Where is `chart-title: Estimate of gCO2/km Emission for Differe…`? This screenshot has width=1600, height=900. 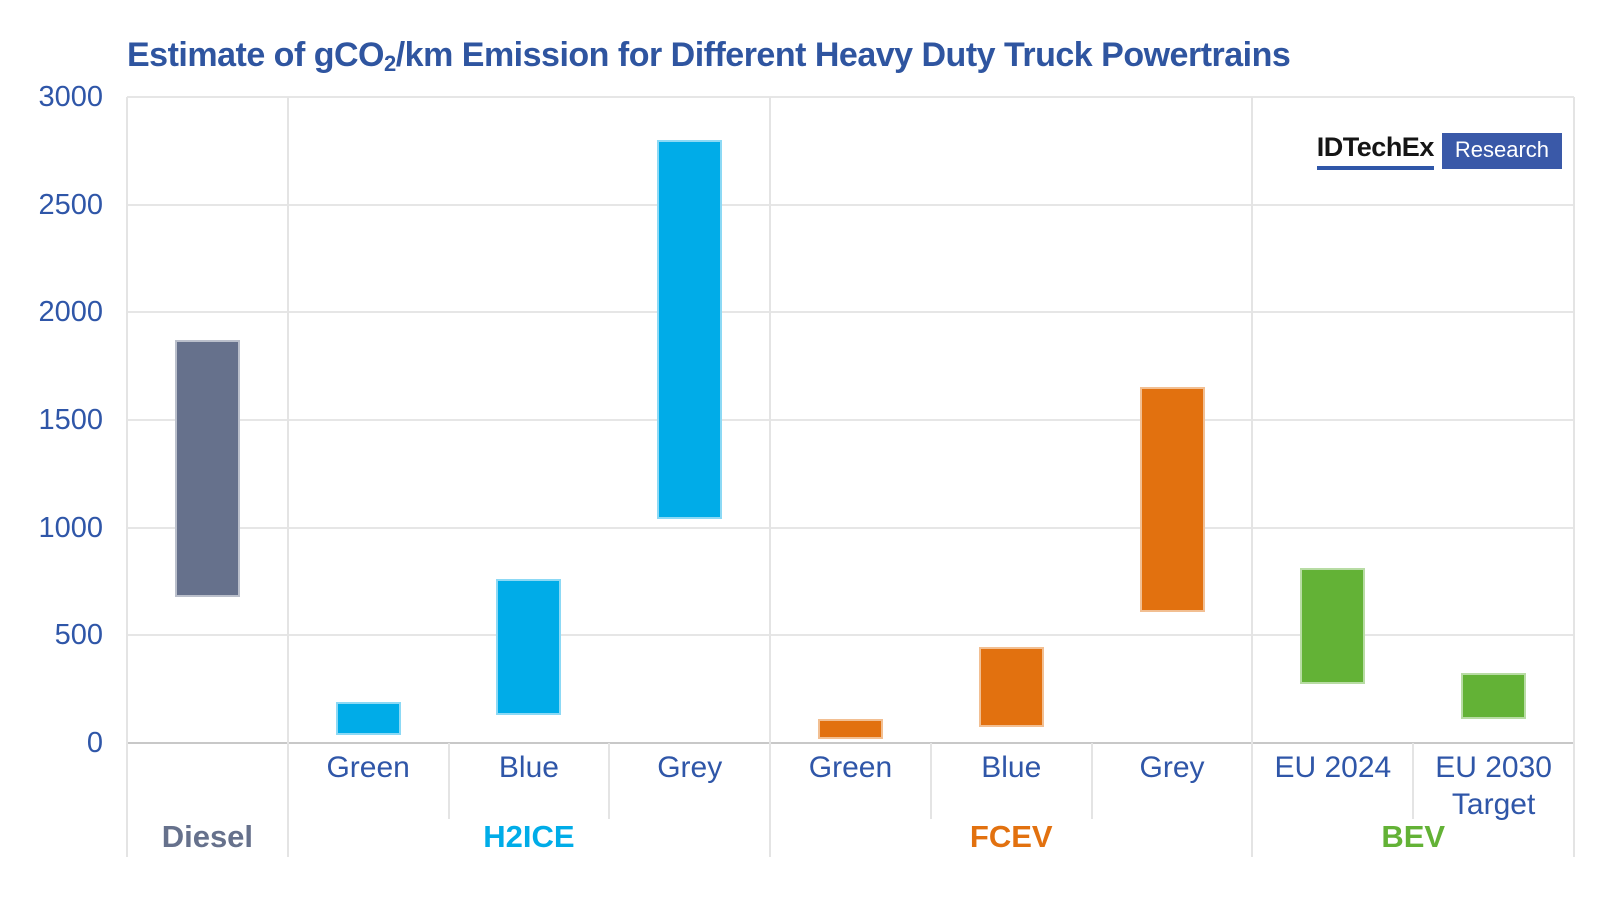 chart-title: Estimate of gCO2/km Emission for Differe… is located at coordinates (709, 56).